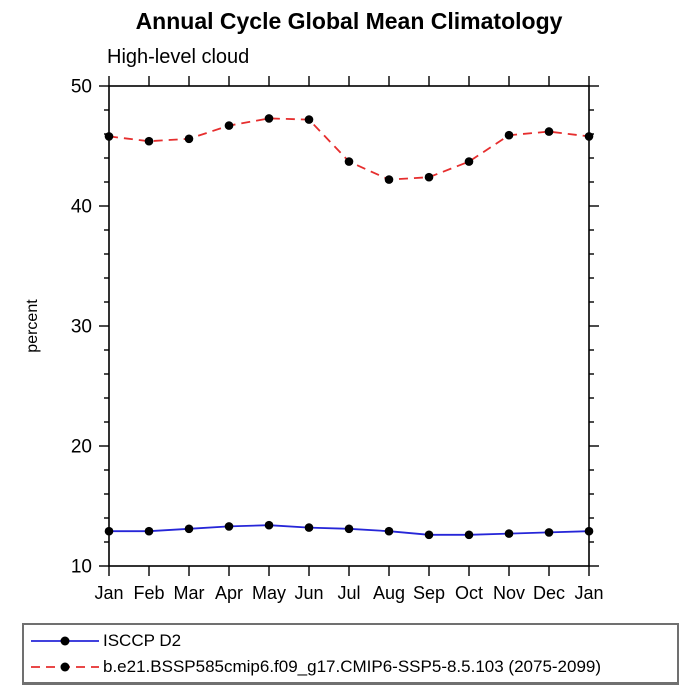 This screenshot has width=700, height=700. I want to click on y-tick-label: 30, so click(81, 327).